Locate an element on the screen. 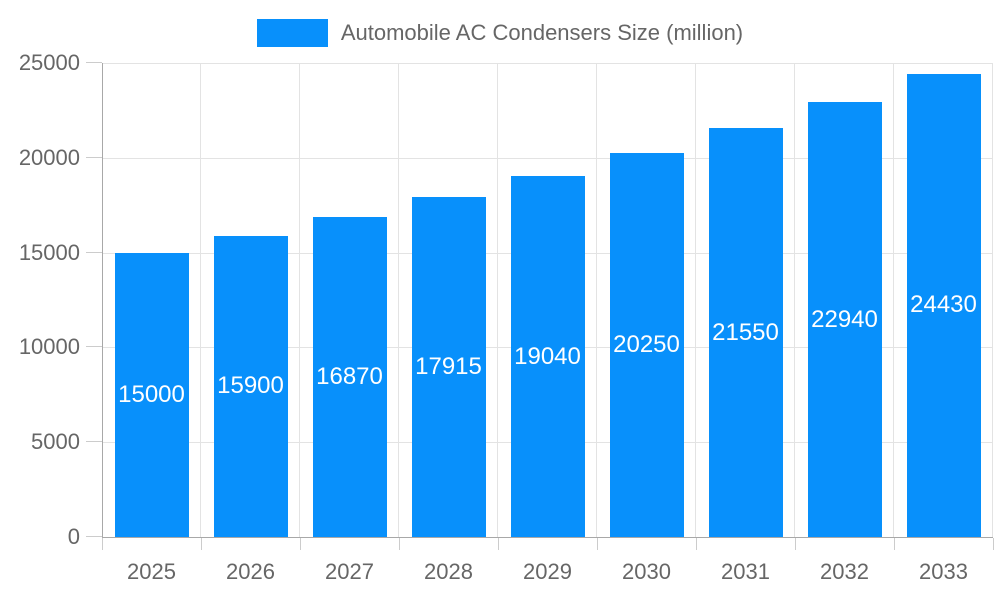 This screenshot has width=1000, height=600. bar-value-label: 24430 is located at coordinates (943, 305).